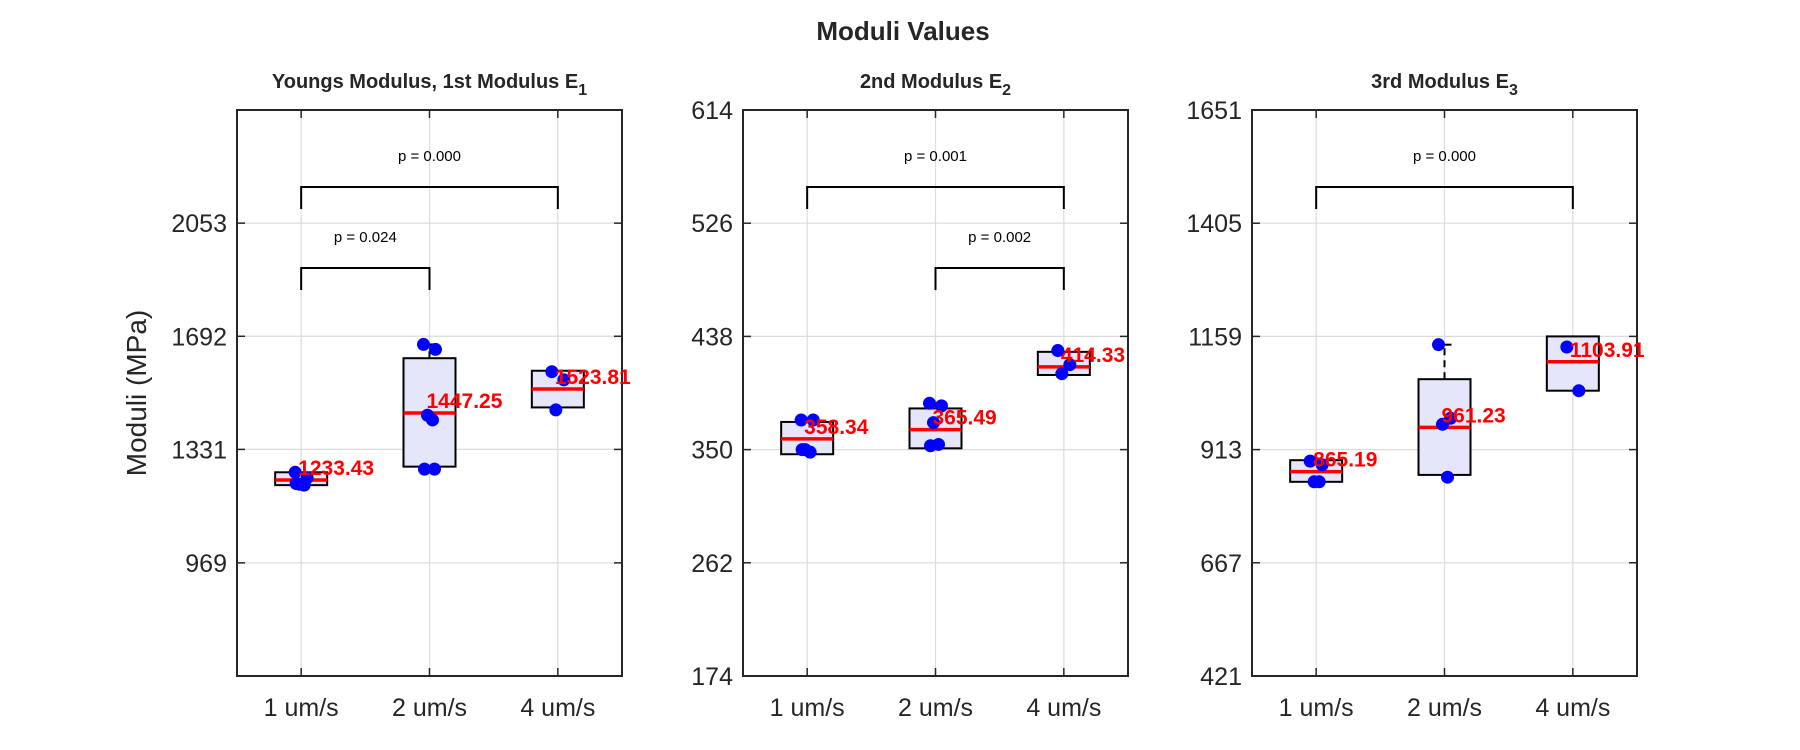 The image size is (1800, 750). What do you see at coordinates (199, 337) in the screenshot?
I see `y-tick-label: 1692` at bounding box center [199, 337].